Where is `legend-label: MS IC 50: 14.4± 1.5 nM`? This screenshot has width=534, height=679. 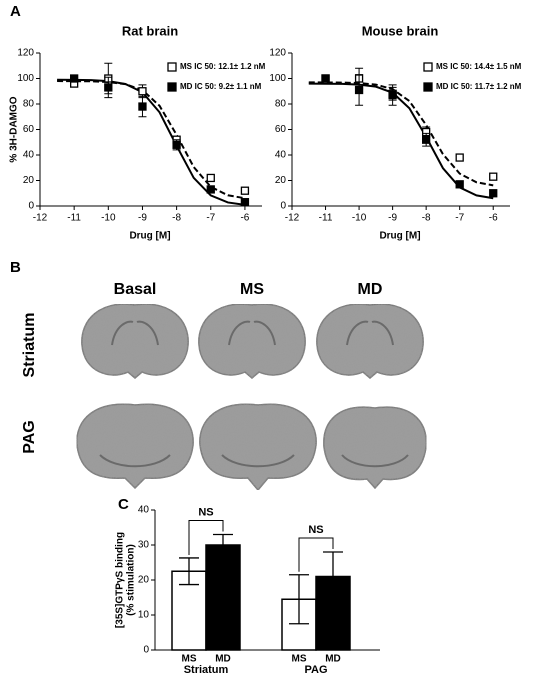 legend-label: MS IC 50: 14.4± 1.5 nM is located at coordinates (479, 66).